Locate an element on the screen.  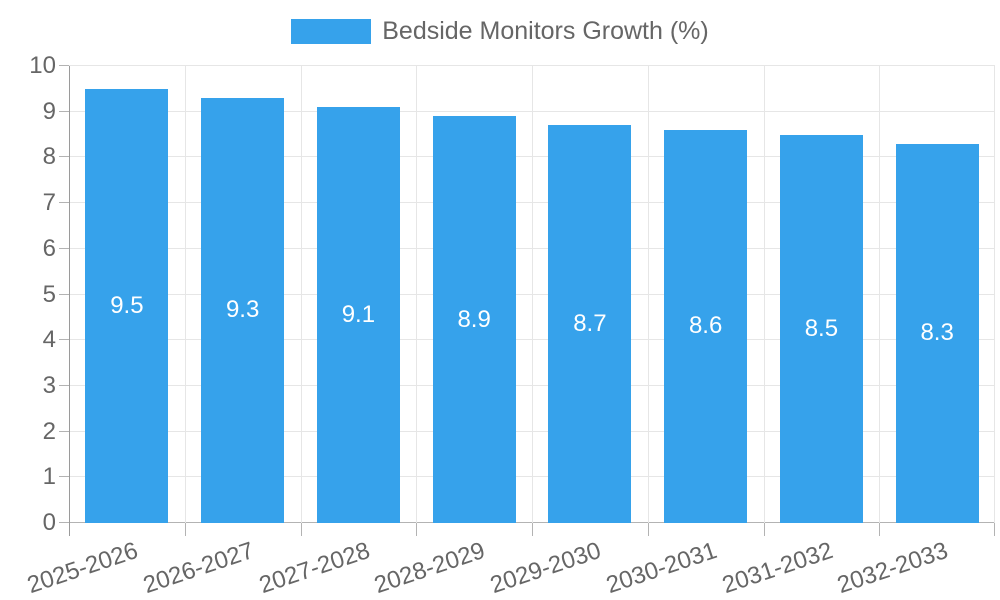
x-tick-label: 2030-2031 is located at coordinates (661, 568).